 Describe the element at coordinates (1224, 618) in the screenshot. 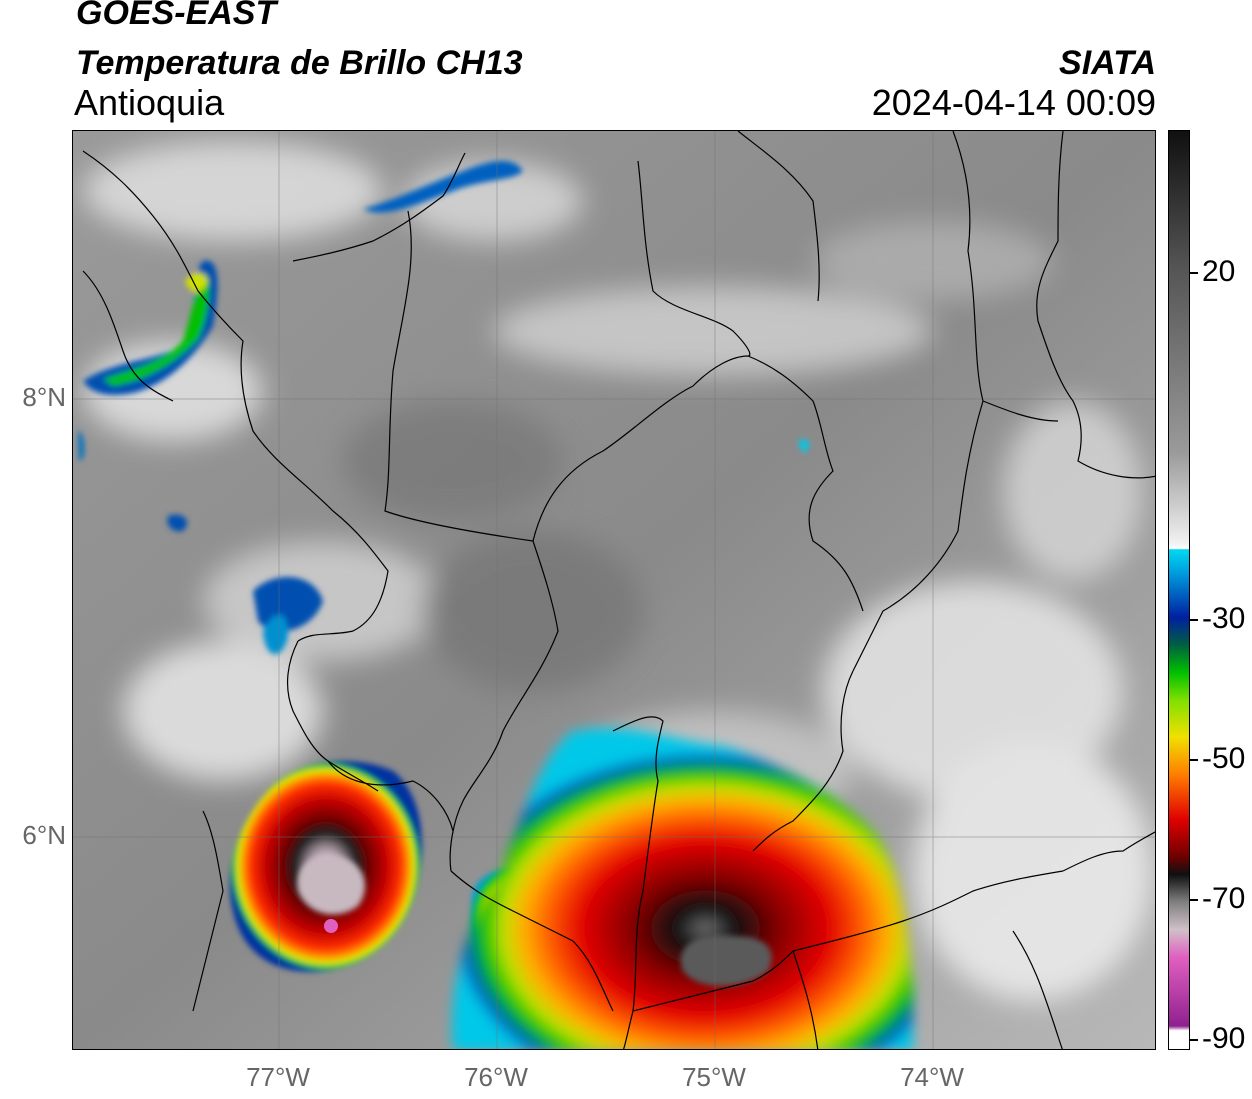

I see `colorbar-label-minus30: -30` at that location.